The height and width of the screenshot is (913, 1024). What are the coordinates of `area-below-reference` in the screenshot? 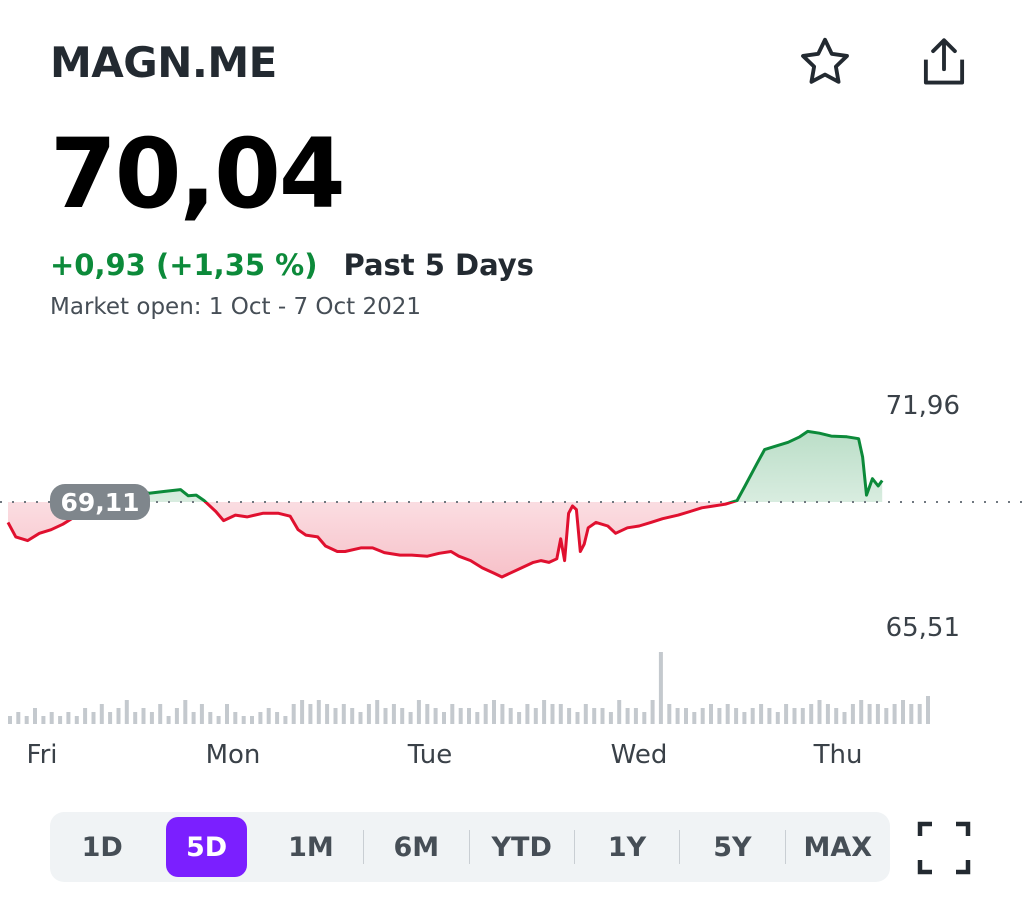 It's located at (445, 539).